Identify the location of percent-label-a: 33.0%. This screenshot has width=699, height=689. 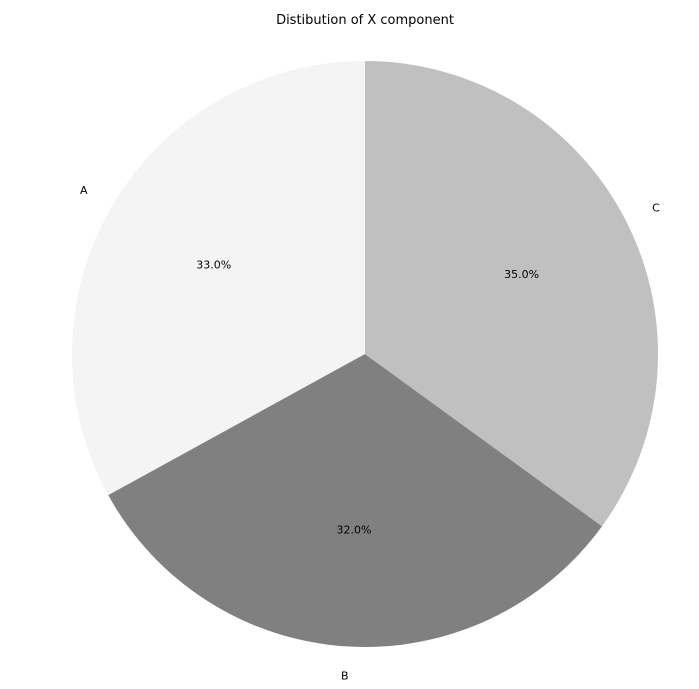
(213, 265).